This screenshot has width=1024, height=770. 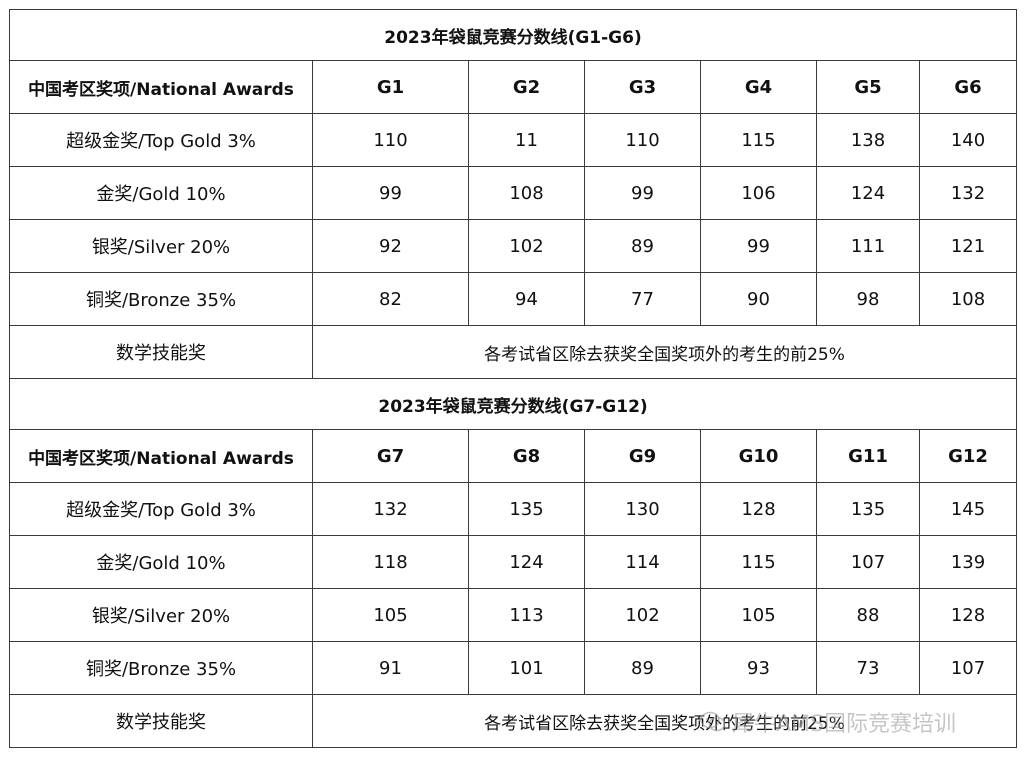 I want to click on header-grade: G3, so click(x=642, y=87).